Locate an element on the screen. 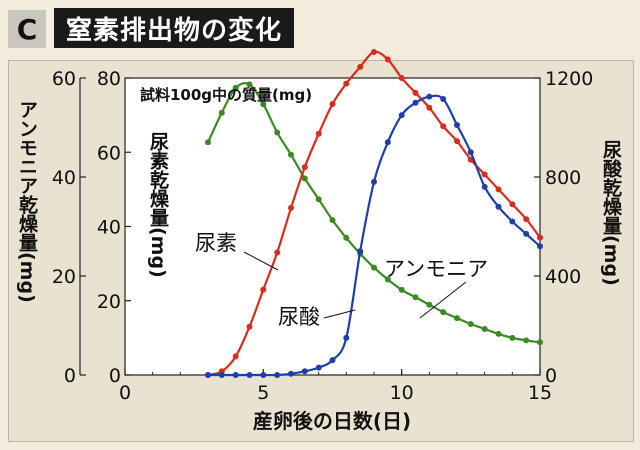 The width and height of the screenshot is (640, 450). left-outer-tick-label: 20 is located at coordinates (64, 277).